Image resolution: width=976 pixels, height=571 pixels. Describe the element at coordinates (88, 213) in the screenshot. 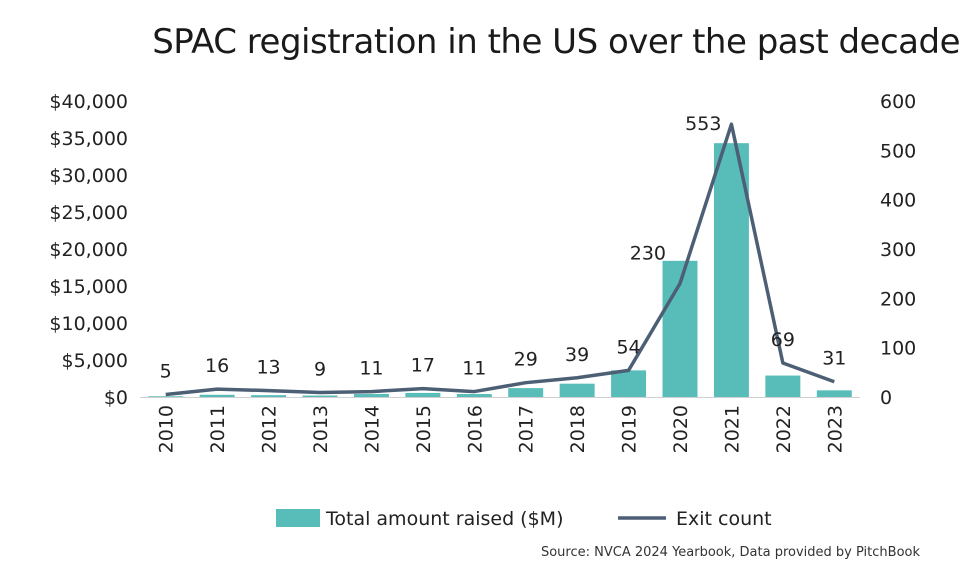

I see `y-left-tick-label: $25,000` at that location.